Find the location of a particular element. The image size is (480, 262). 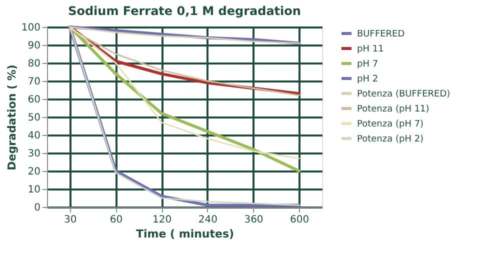

x-tick-label: 240 is located at coordinates (208, 220).